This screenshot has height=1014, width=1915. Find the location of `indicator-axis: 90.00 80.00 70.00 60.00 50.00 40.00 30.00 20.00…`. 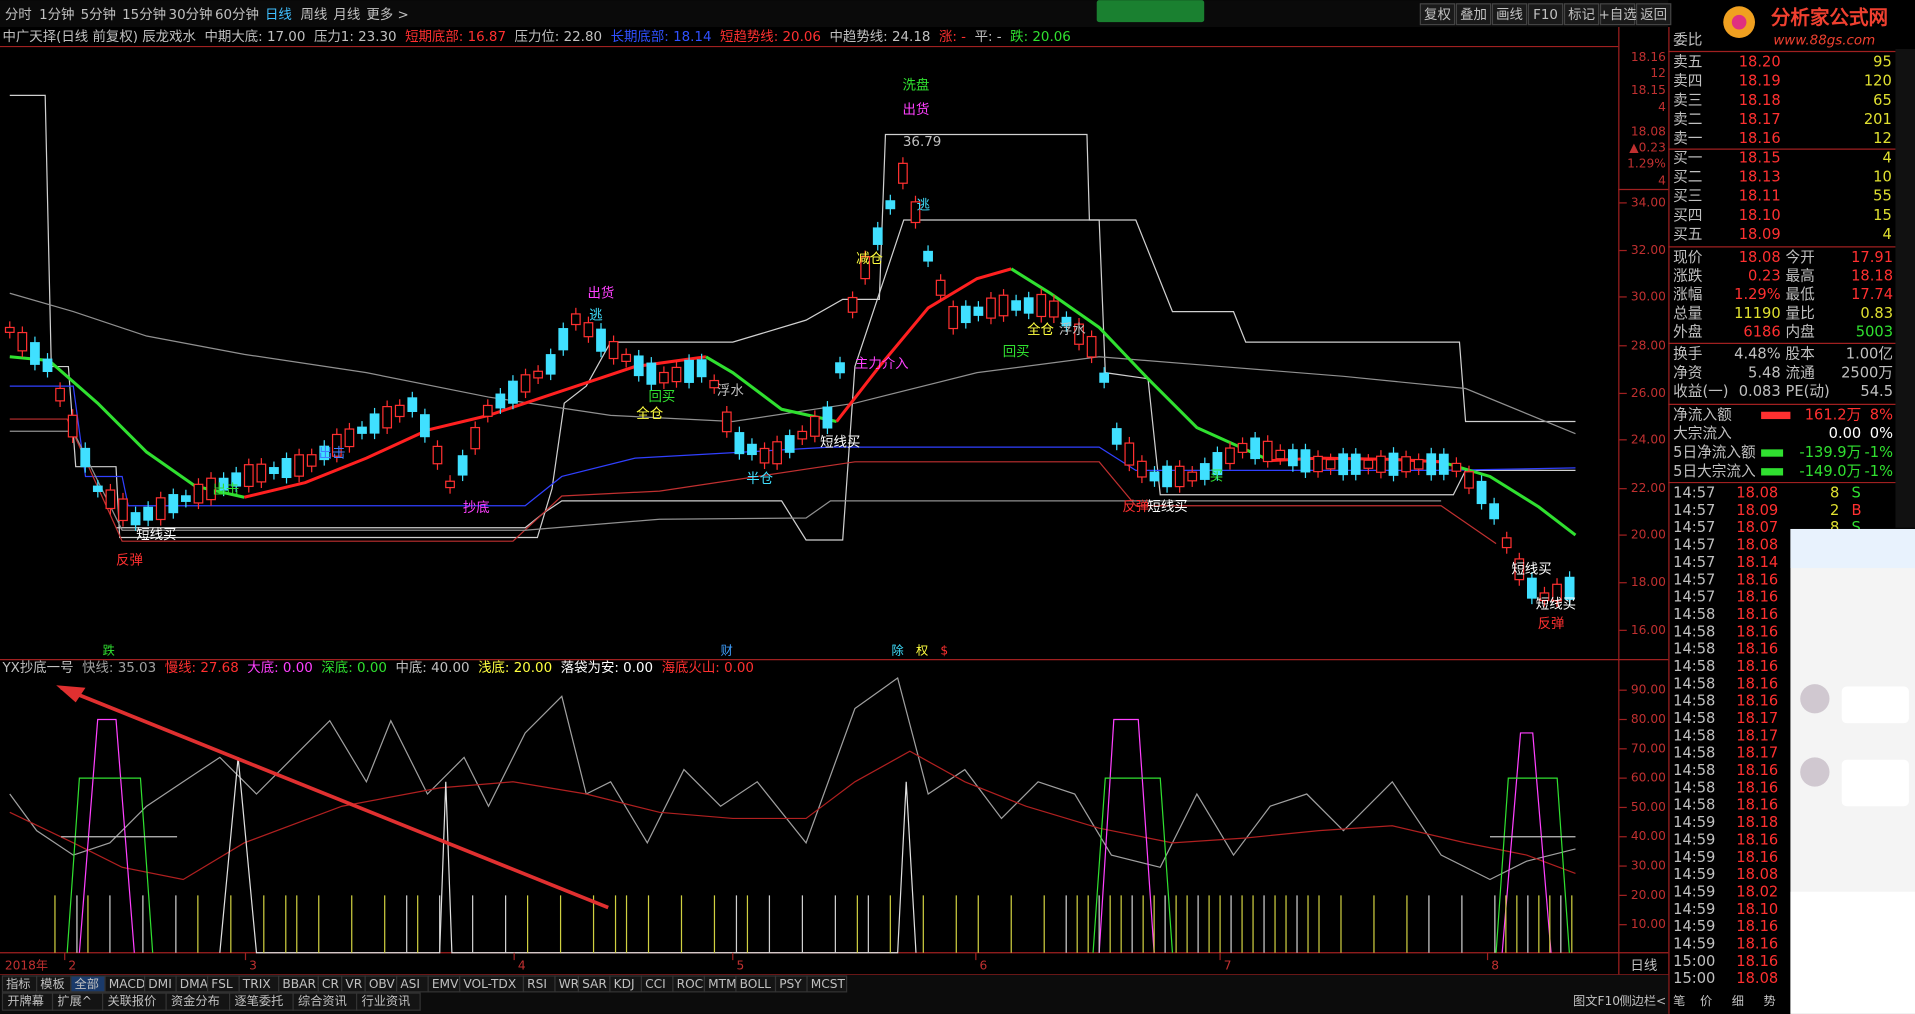

indicator-axis: 90.00 80.00 70.00 60.00 50.00 40.00 30.00 20.00… is located at coordinates (1642, 807).